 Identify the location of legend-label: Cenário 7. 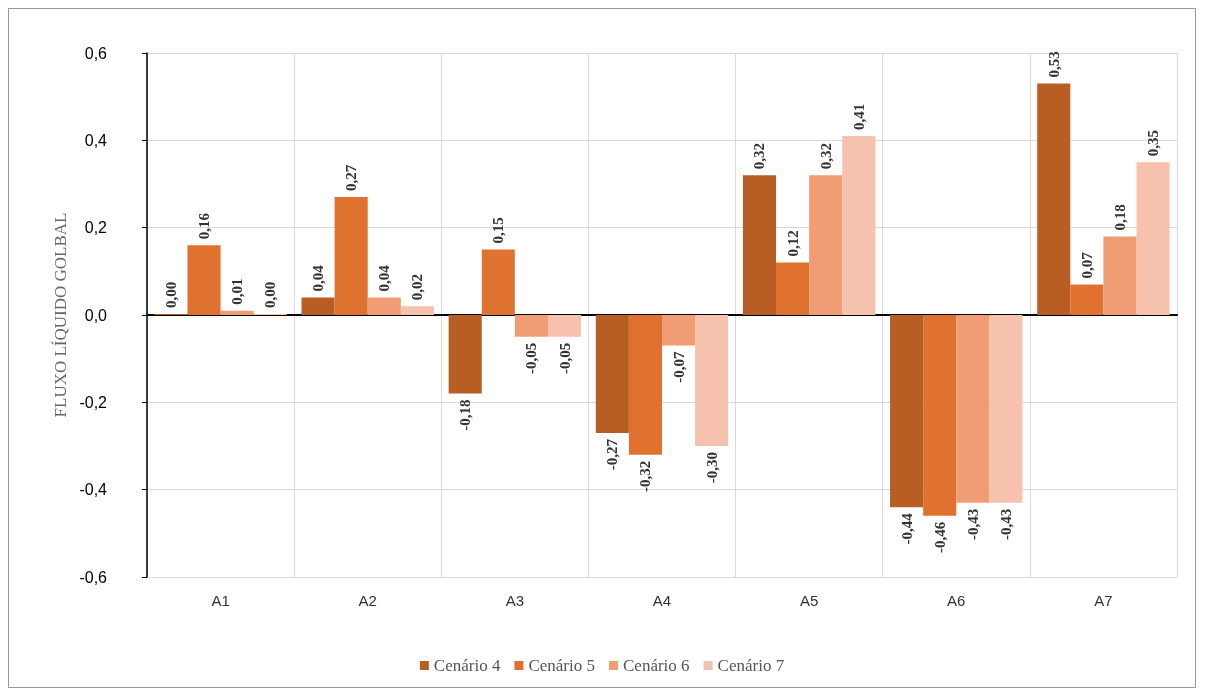
(751, 665).